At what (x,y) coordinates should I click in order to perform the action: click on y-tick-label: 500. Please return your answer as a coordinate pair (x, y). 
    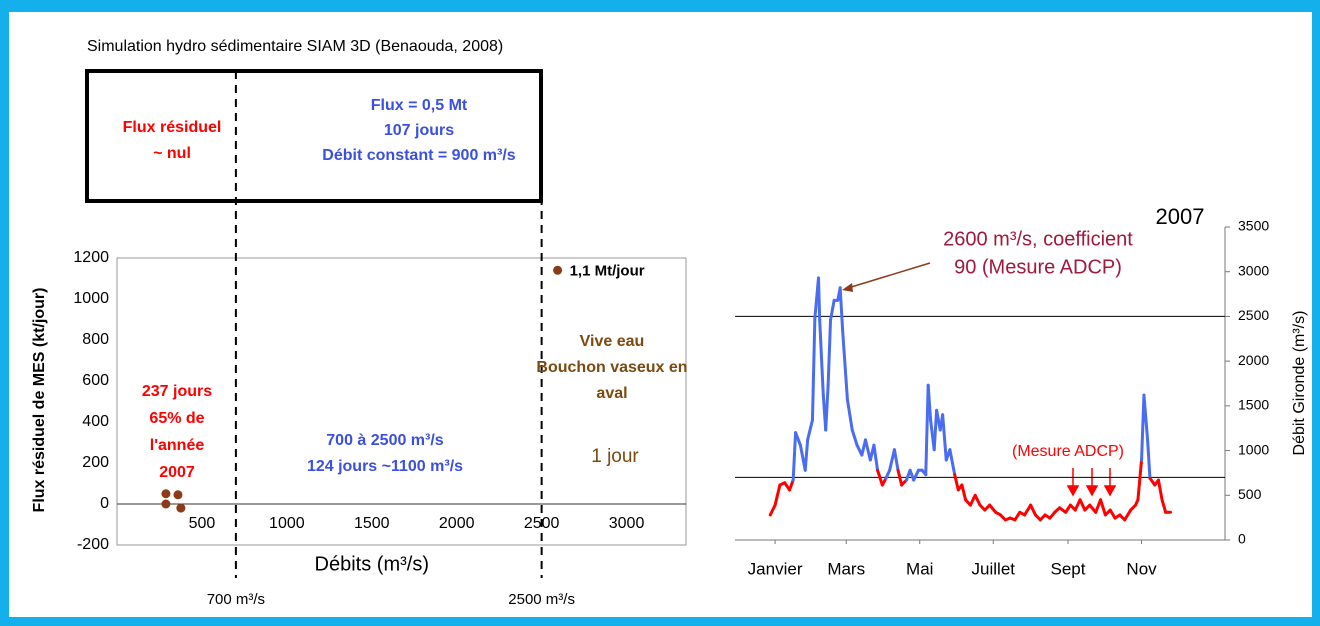
    Looking at the image, I should click on (1250, 494).